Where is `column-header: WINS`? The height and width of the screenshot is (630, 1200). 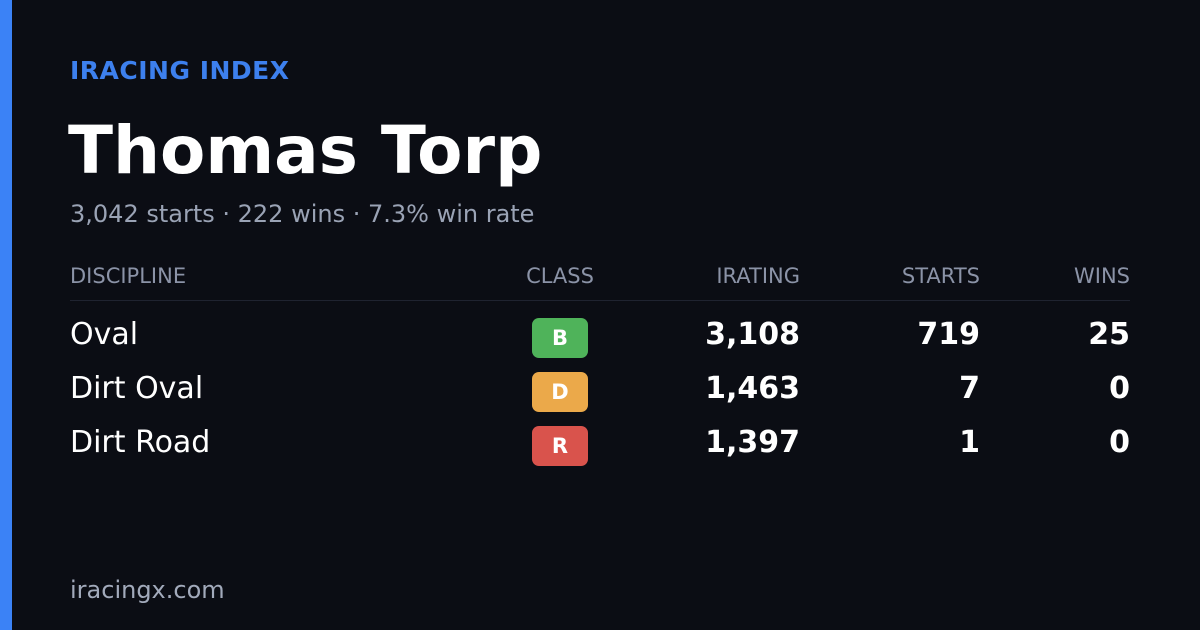 column-header: WINS is located at coordinates (1102, 276).